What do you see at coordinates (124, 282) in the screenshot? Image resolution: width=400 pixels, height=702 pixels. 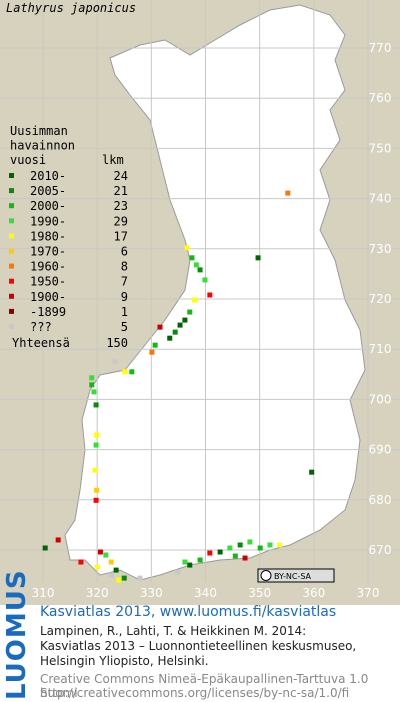 I see `legend-count: 7` at bounding box center [124, 282].